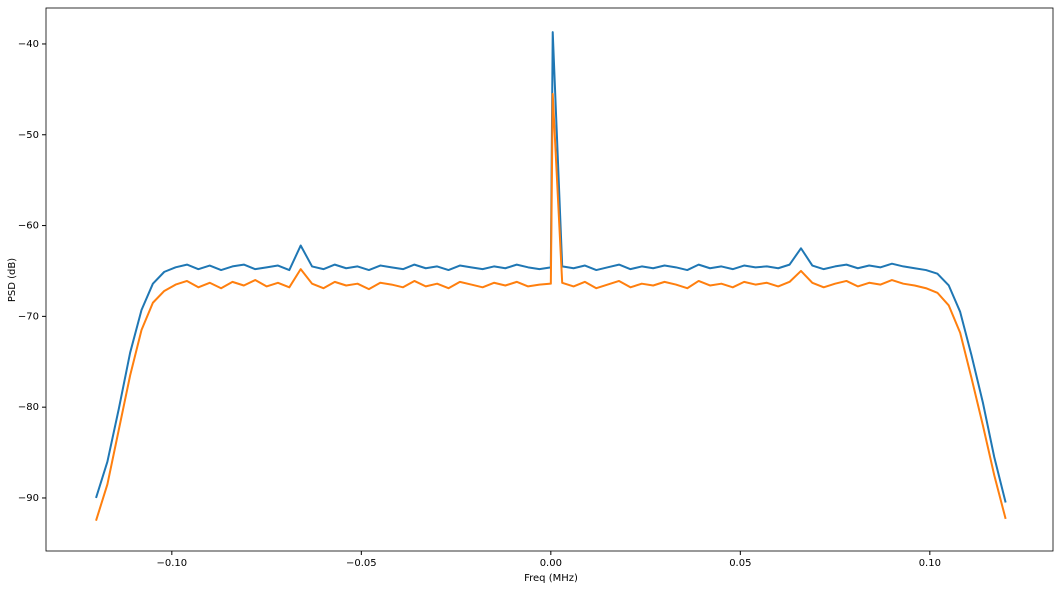  Describe the element at coordinates (28, 226) in the screenshot. I see `y-tick-label: −60` at that location.